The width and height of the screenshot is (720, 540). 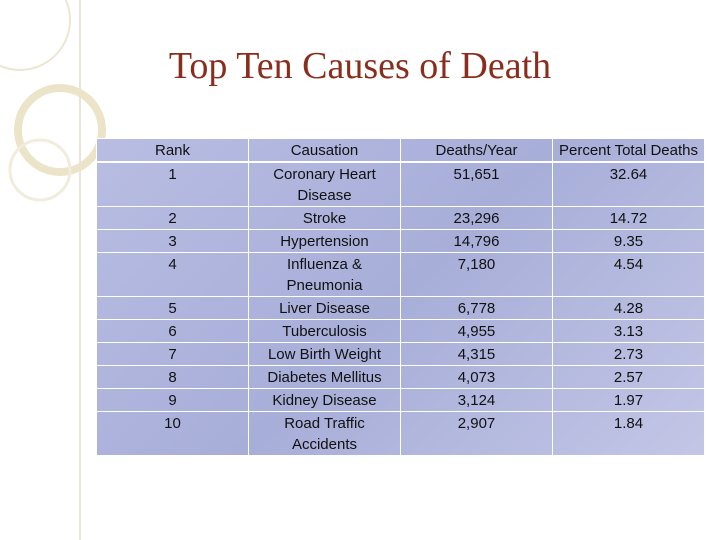 What do you see at coordinates (324, 184) in the screenshot?
I see `table-cell: Coronary Heart Disease` at bounding box center [324, 184].